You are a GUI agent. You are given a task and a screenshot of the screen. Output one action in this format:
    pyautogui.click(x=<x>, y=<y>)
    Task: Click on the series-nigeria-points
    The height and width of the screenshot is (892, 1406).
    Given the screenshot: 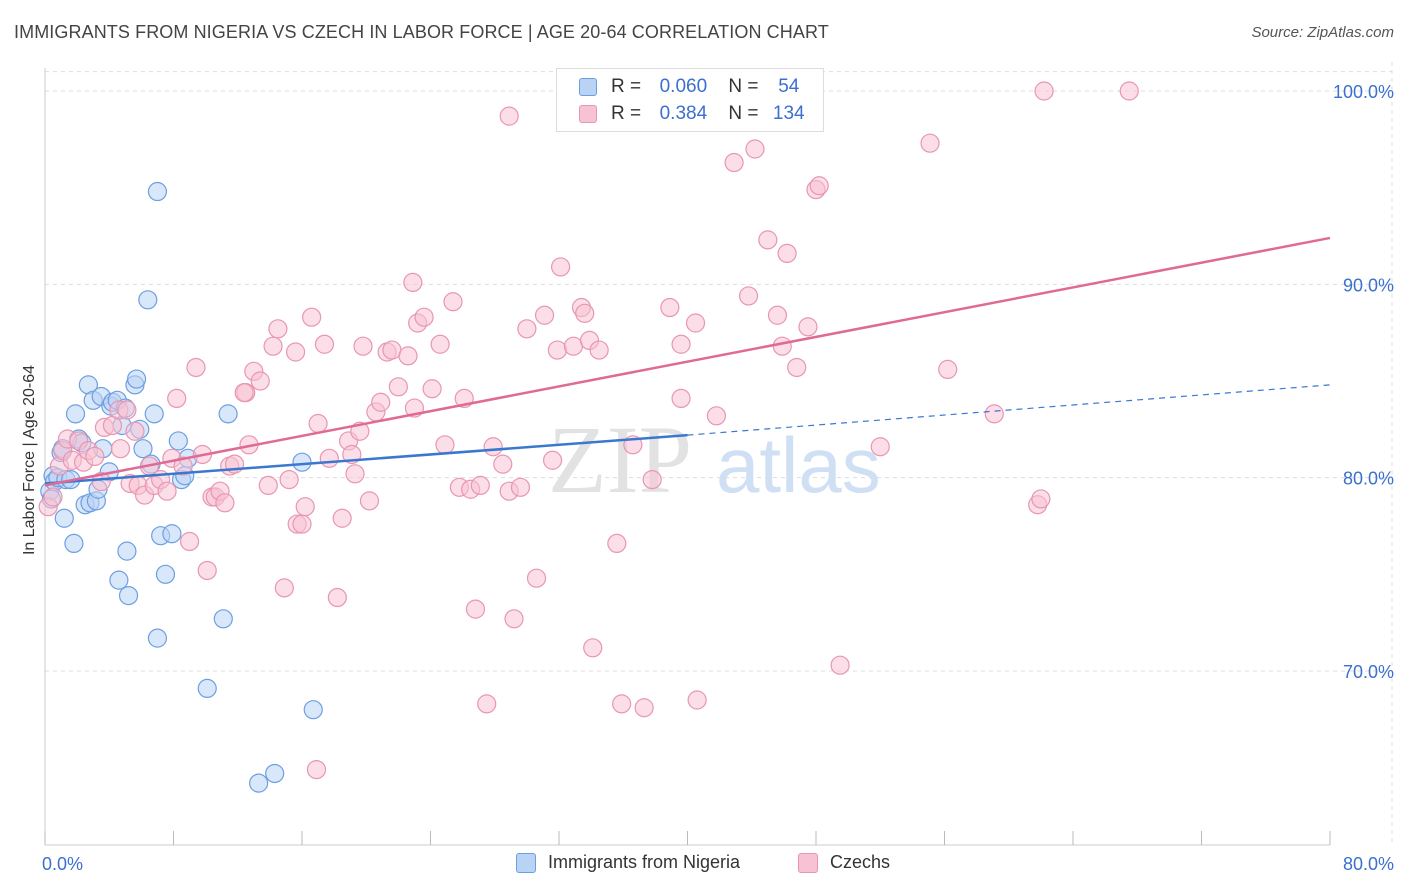 What is the action you would take?
    pyautogui.click(x=181, y=487)
    